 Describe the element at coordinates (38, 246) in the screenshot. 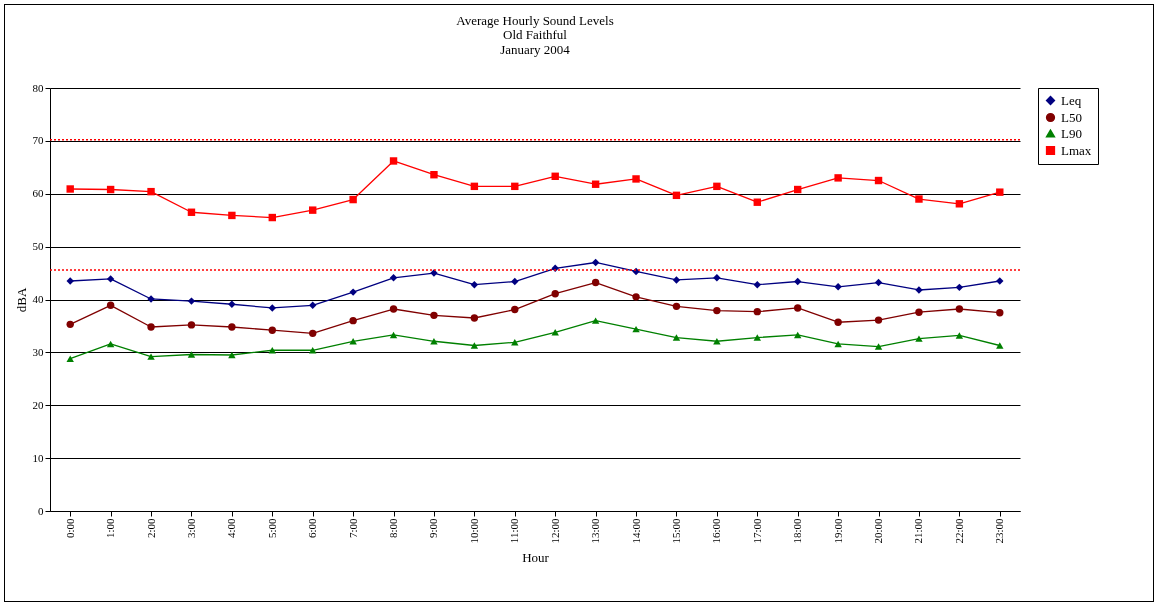

I see `y-tick-label: 50` at that location.